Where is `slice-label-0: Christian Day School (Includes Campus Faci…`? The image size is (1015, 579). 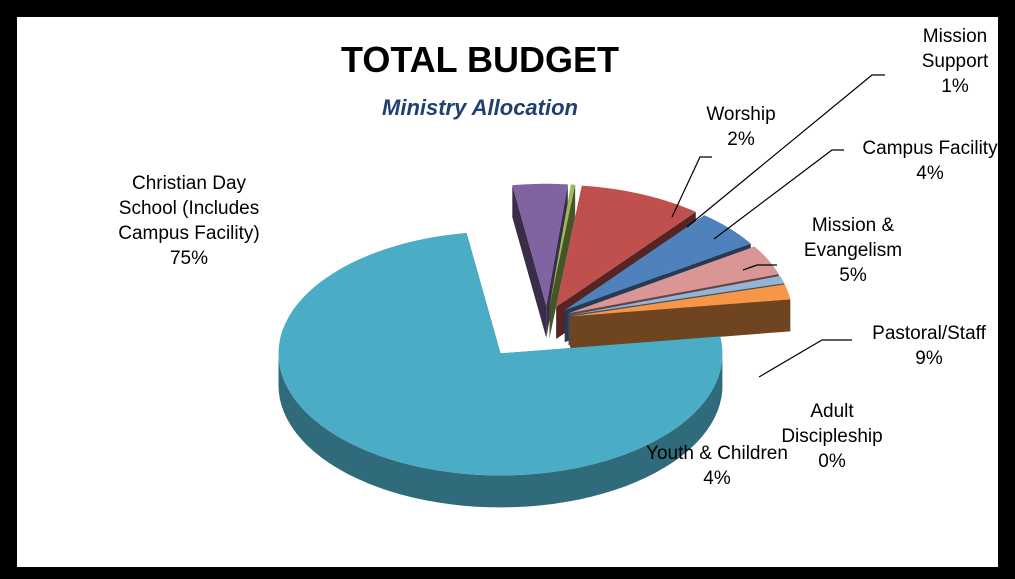
slice-label-0: Christian Day School (Includes Campus Faci… is located at coordinates (188, 221).